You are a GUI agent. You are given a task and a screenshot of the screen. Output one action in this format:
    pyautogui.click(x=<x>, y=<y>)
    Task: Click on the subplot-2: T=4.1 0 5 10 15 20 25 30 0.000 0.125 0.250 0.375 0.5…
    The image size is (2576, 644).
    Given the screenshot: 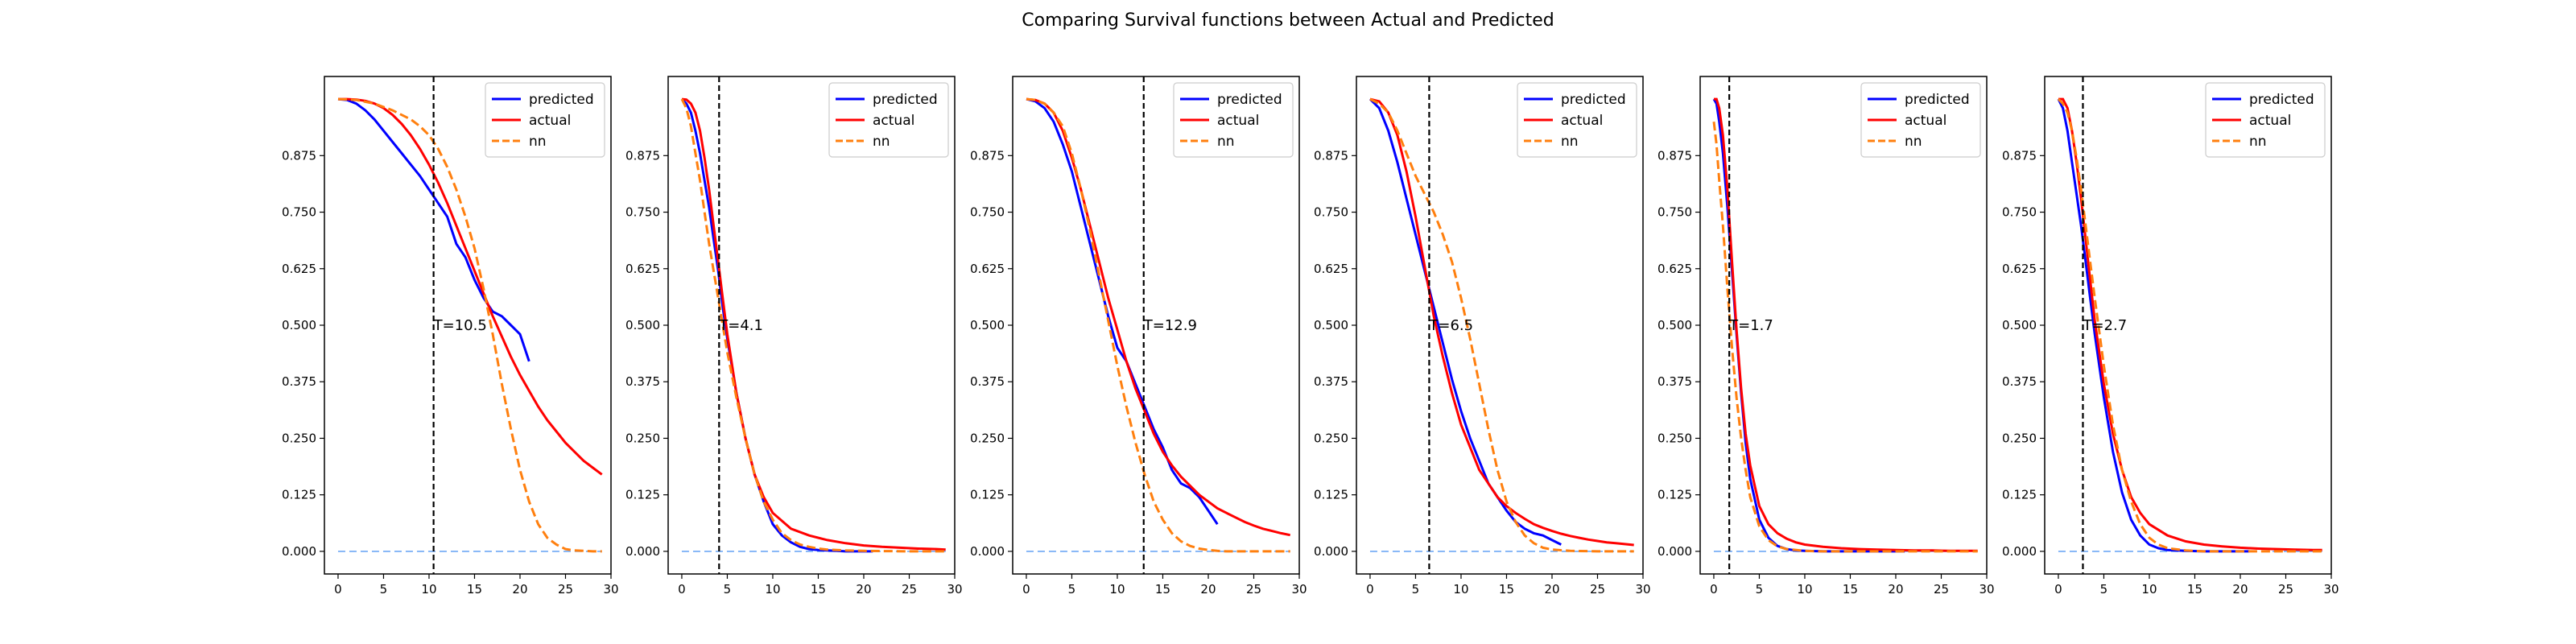 What is the action you would take?
    pyautogui.click(x=794, y=336)
    